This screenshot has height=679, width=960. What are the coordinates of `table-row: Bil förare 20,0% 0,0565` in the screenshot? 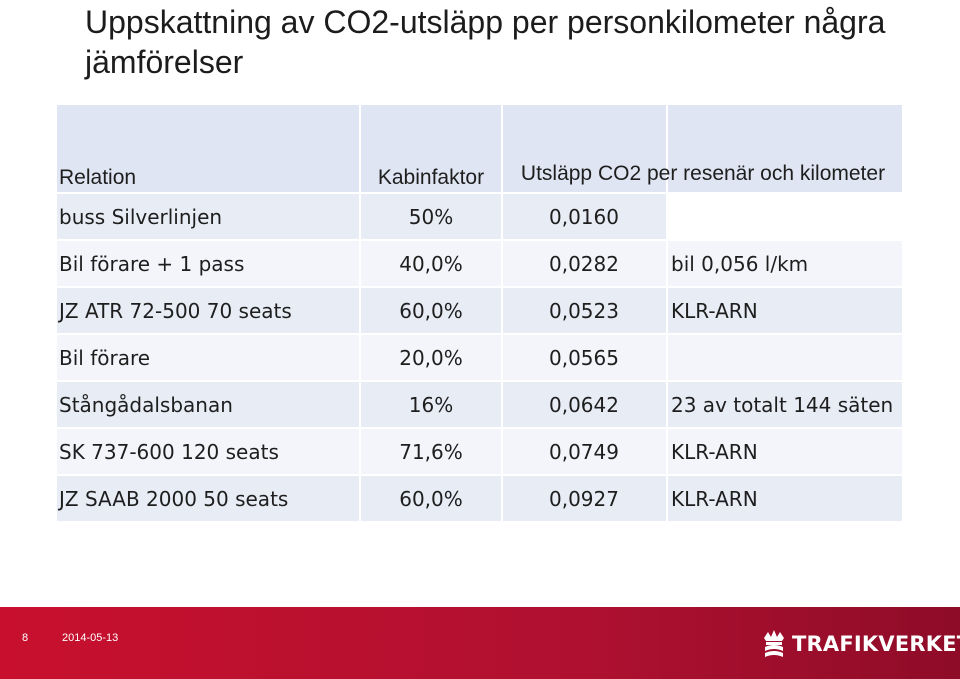 It's located at (479, 358).